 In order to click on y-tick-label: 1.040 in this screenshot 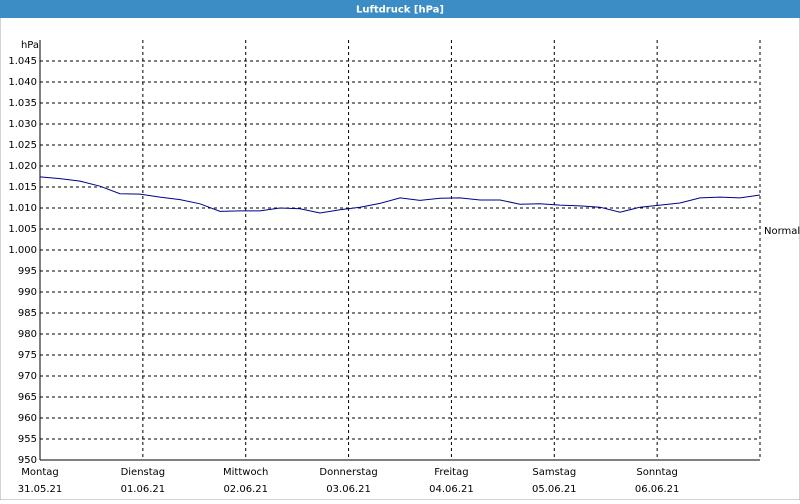, I will do `click(22, 82)`.